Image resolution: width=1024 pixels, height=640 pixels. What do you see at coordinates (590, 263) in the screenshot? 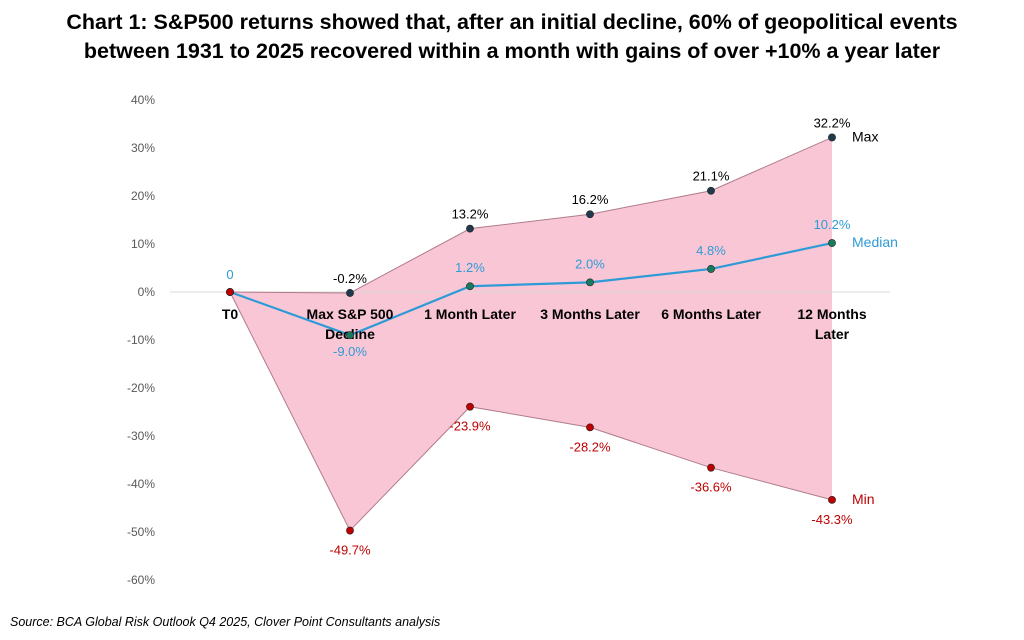
I see `median-data-label: 2.0%` at bounding box center [590, 263].